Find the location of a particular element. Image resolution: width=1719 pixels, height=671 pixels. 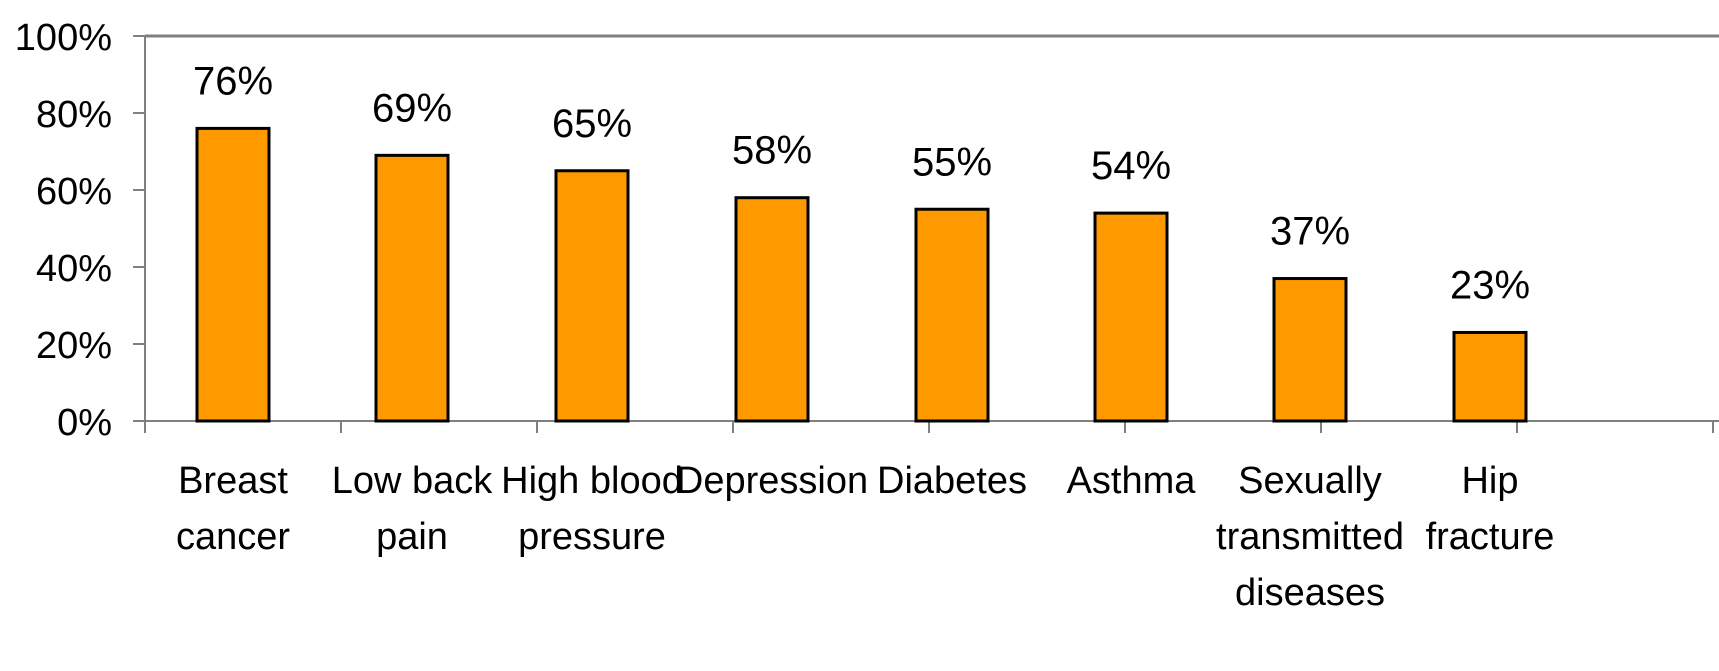

category-label-4: Diabetes is located at coordinates (952, 481).